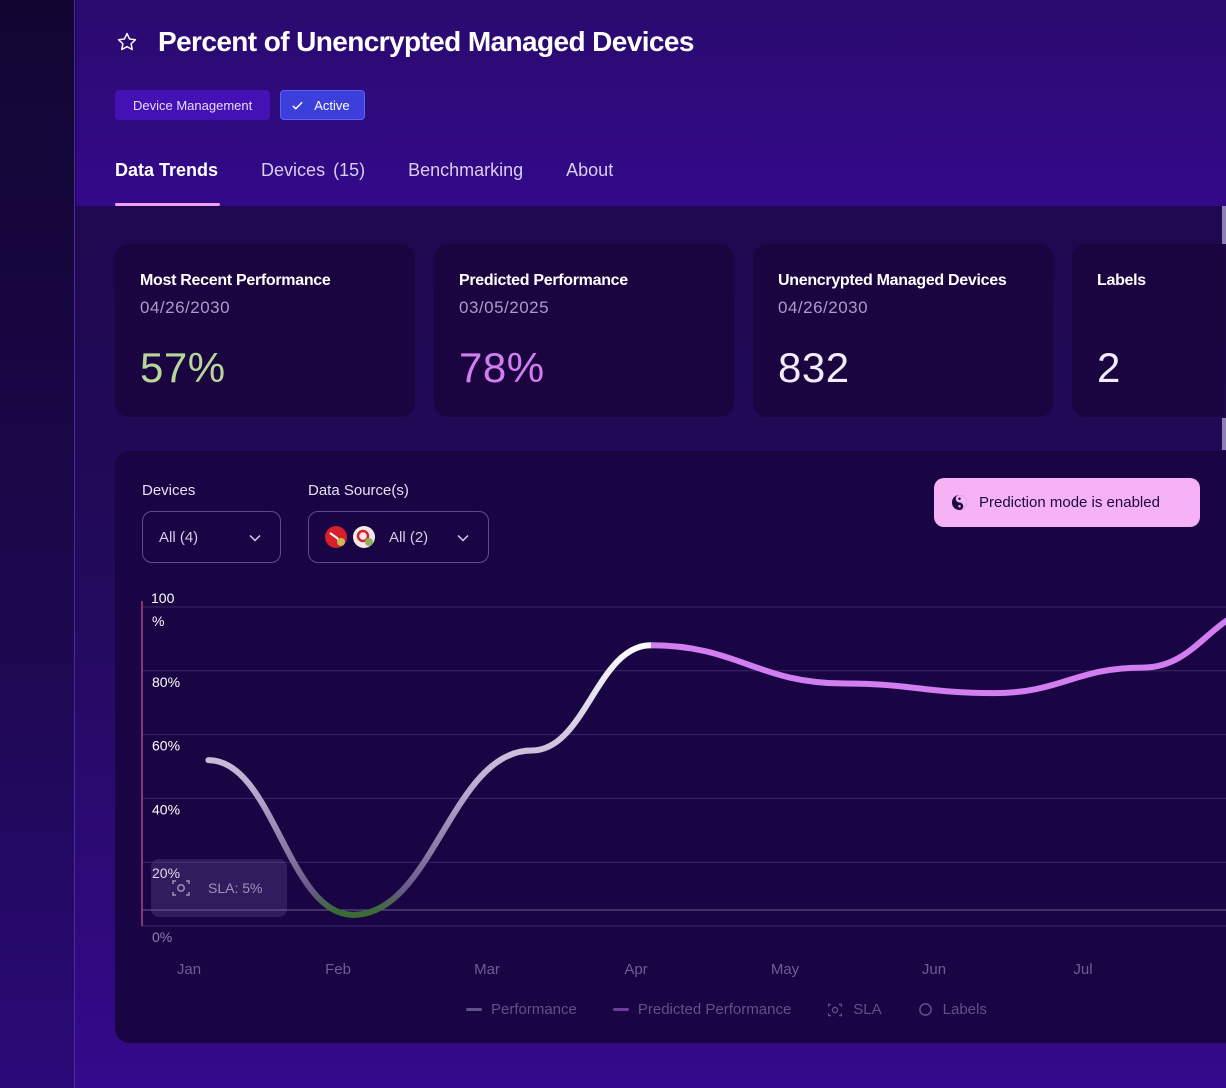 The height and width of the screenshot is (1088, 1226). I want to click on legend-label: SLA, so click(867, 1009).